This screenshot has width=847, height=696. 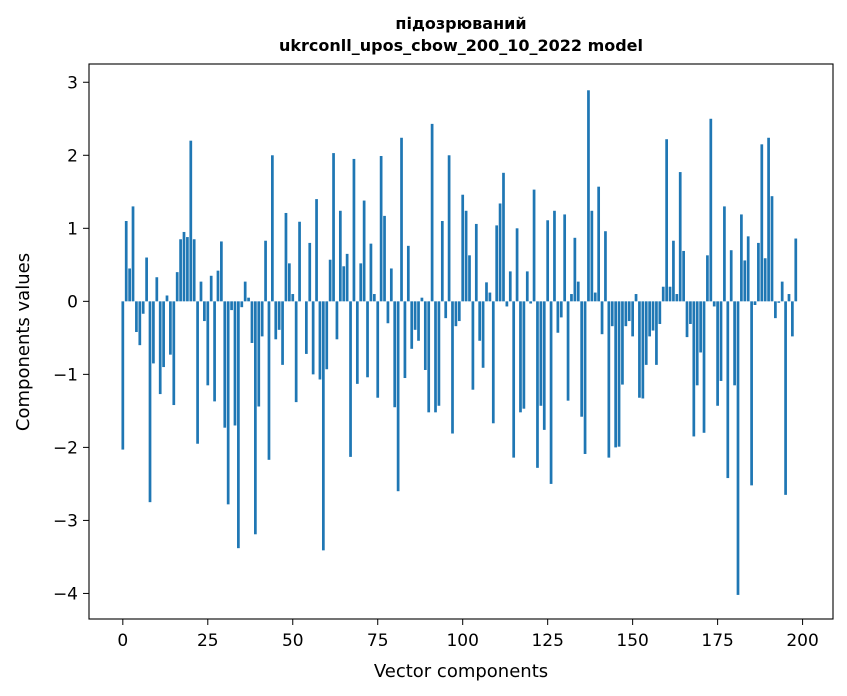 I want to click on chart-title-line-2: ukrconll_upos_cbow_200_10_2022 model, so click(x=461, y=45).